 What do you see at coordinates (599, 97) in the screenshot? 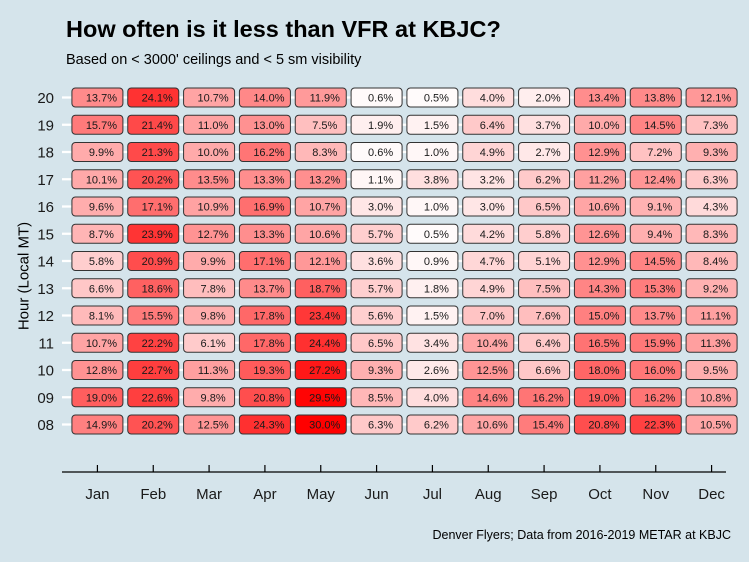
I see `heatmap-cell: 13.4%` at bounding box center [599, 97].